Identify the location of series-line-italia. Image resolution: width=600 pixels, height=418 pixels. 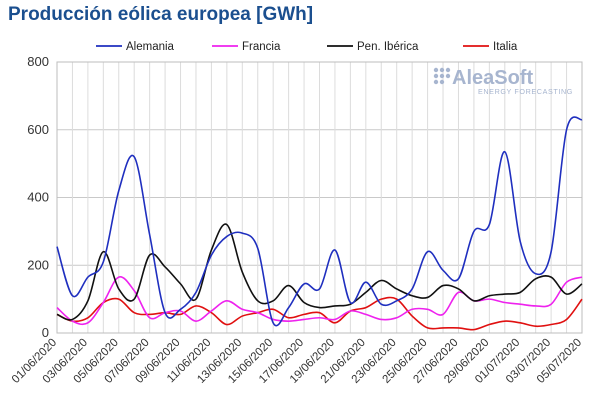
(319, 313).